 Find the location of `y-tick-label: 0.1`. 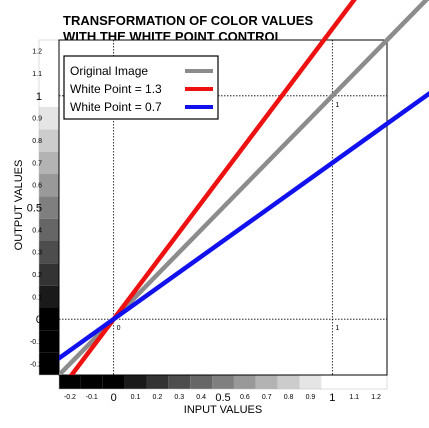

y-tick-label: 0.1 is located at coordinates (37, 297).